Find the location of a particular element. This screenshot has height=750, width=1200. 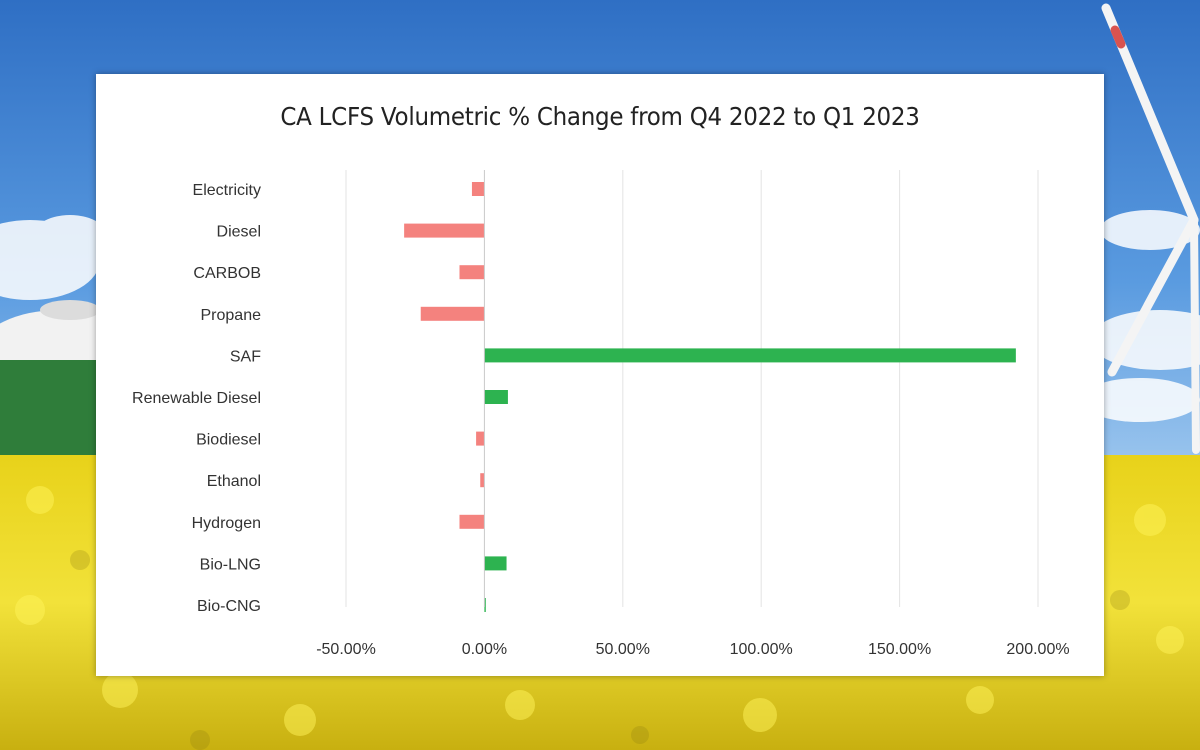

y-category-label: Hydrogen is located at coordinates (226, 523).